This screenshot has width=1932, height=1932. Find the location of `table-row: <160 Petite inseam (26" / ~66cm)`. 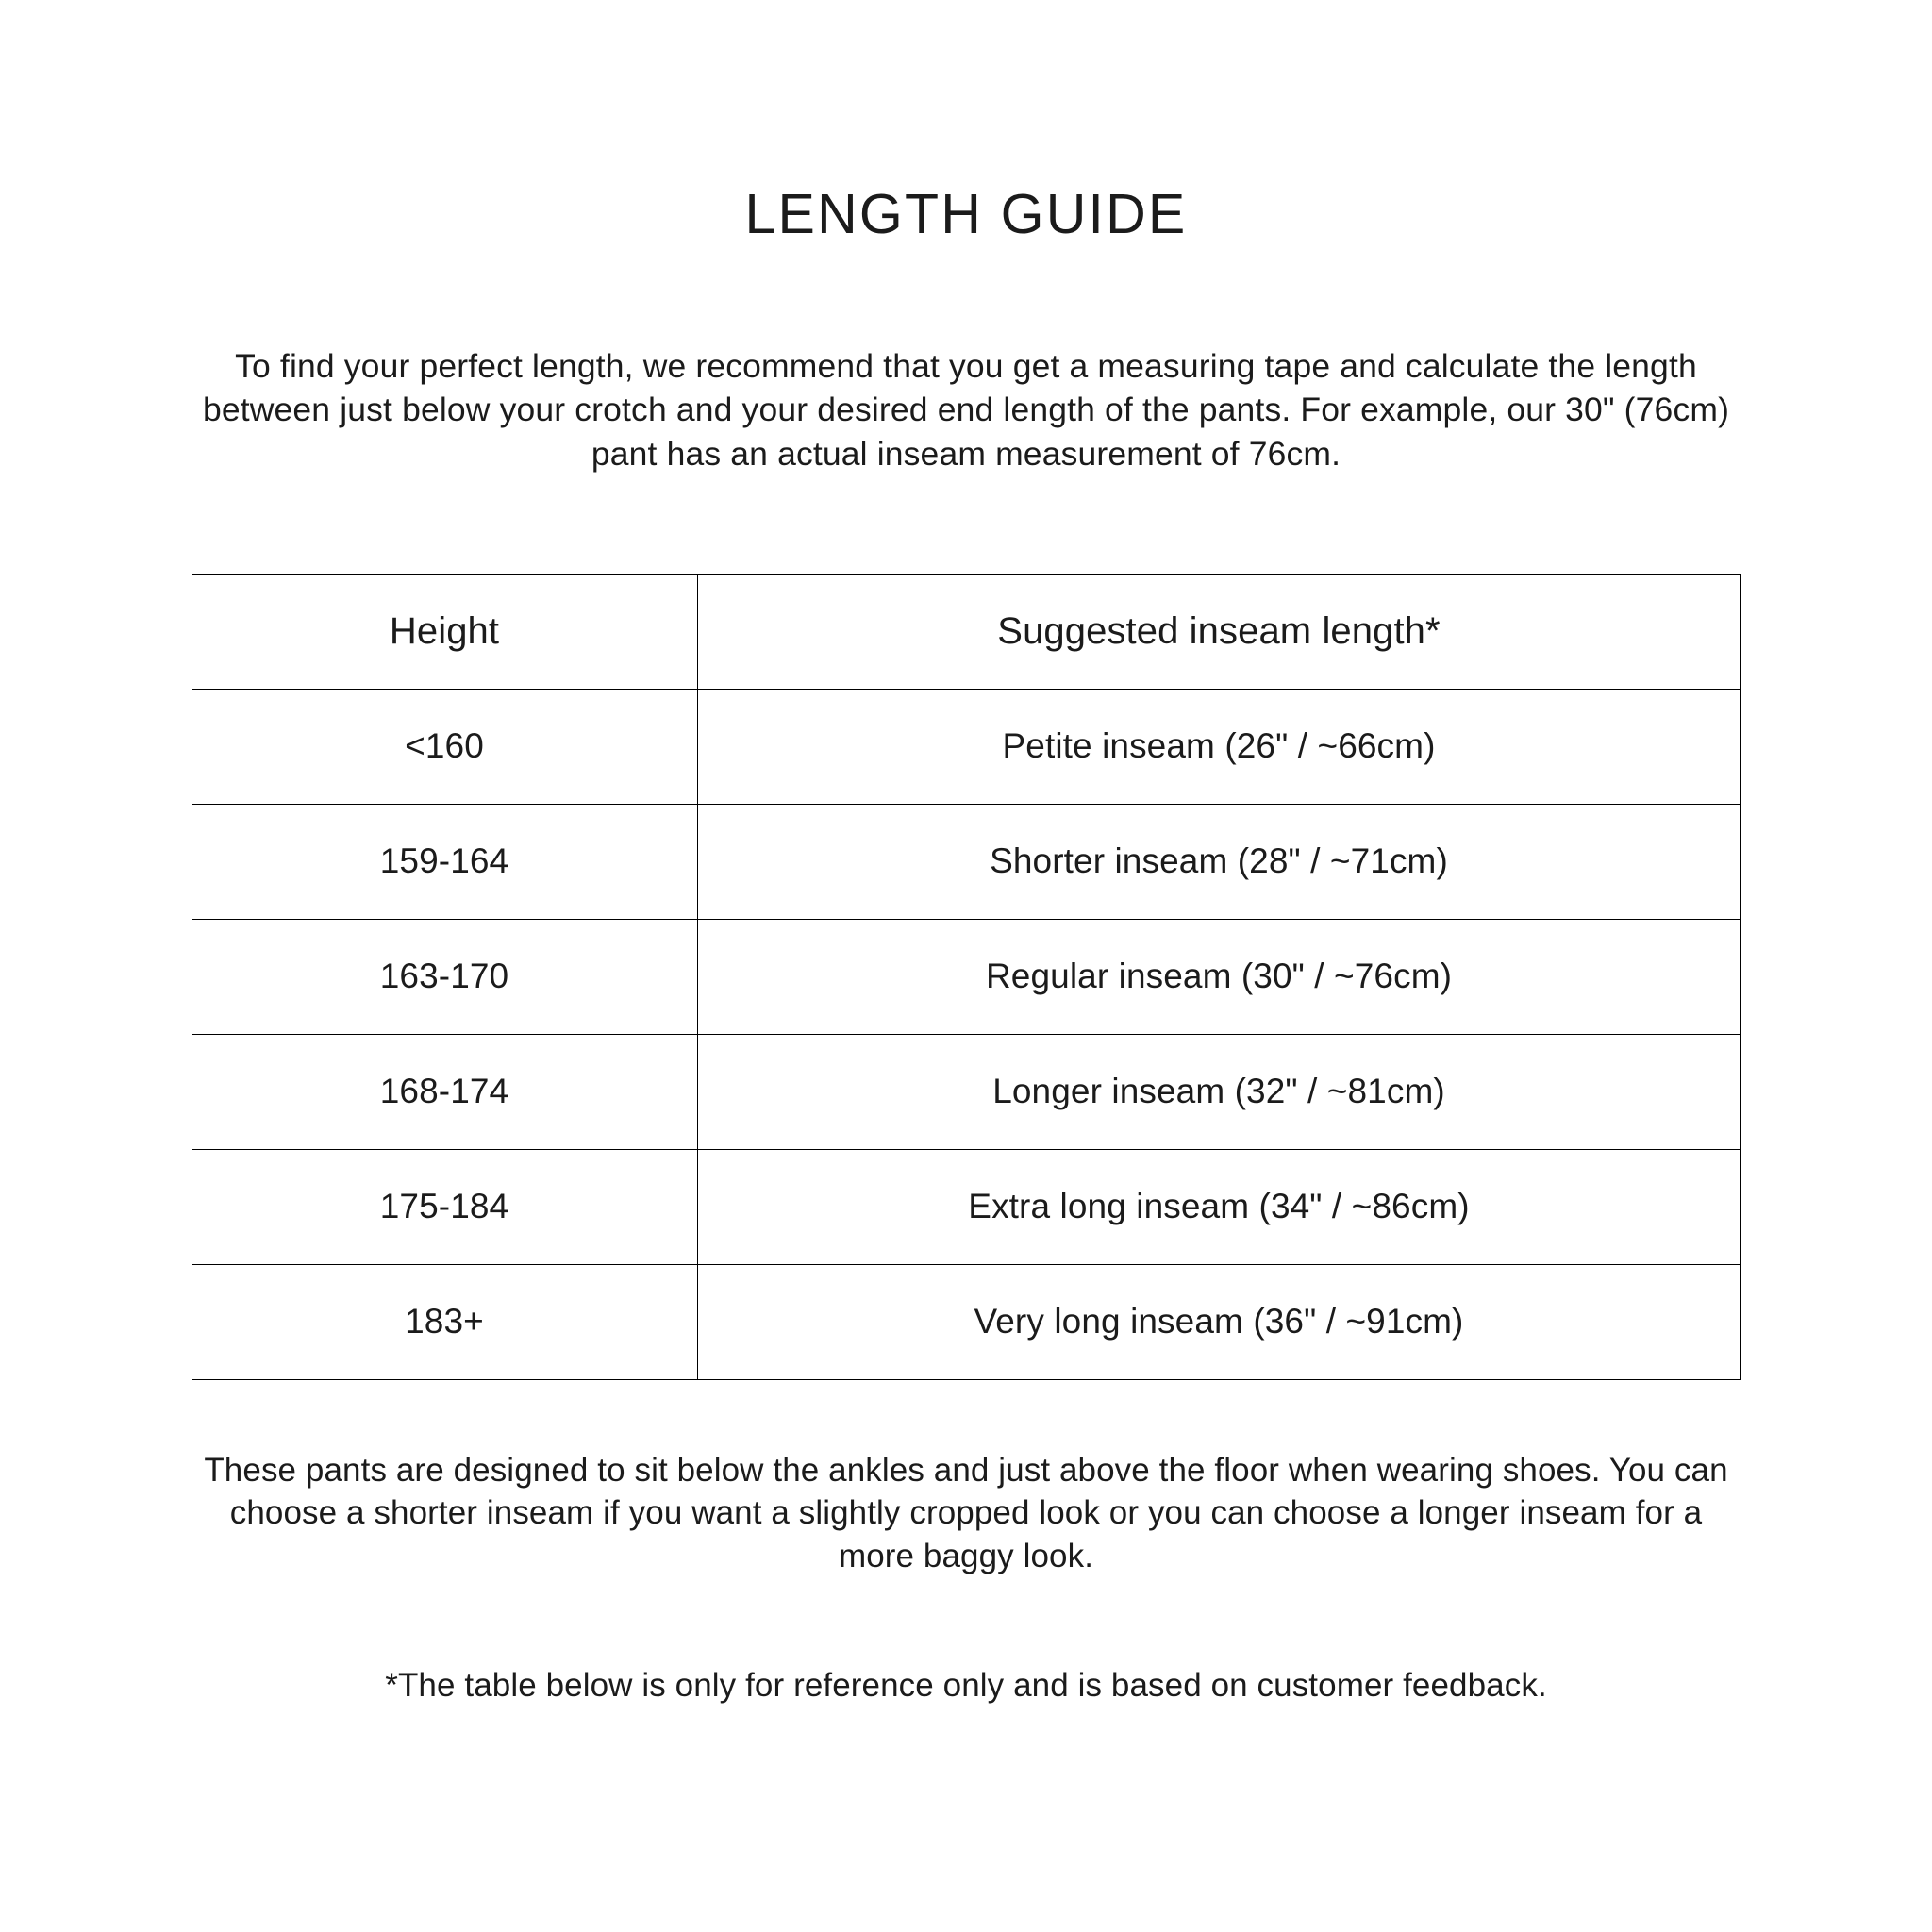

table-row: <160 Petite inseam (26" / ~66cm) is located at coordinates (966, 746).